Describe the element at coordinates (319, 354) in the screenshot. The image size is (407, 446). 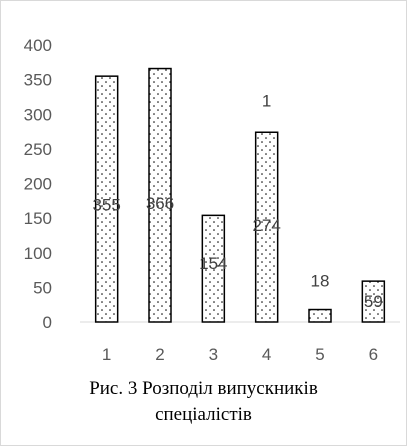
I see `x-tick-label: 5` at that location.